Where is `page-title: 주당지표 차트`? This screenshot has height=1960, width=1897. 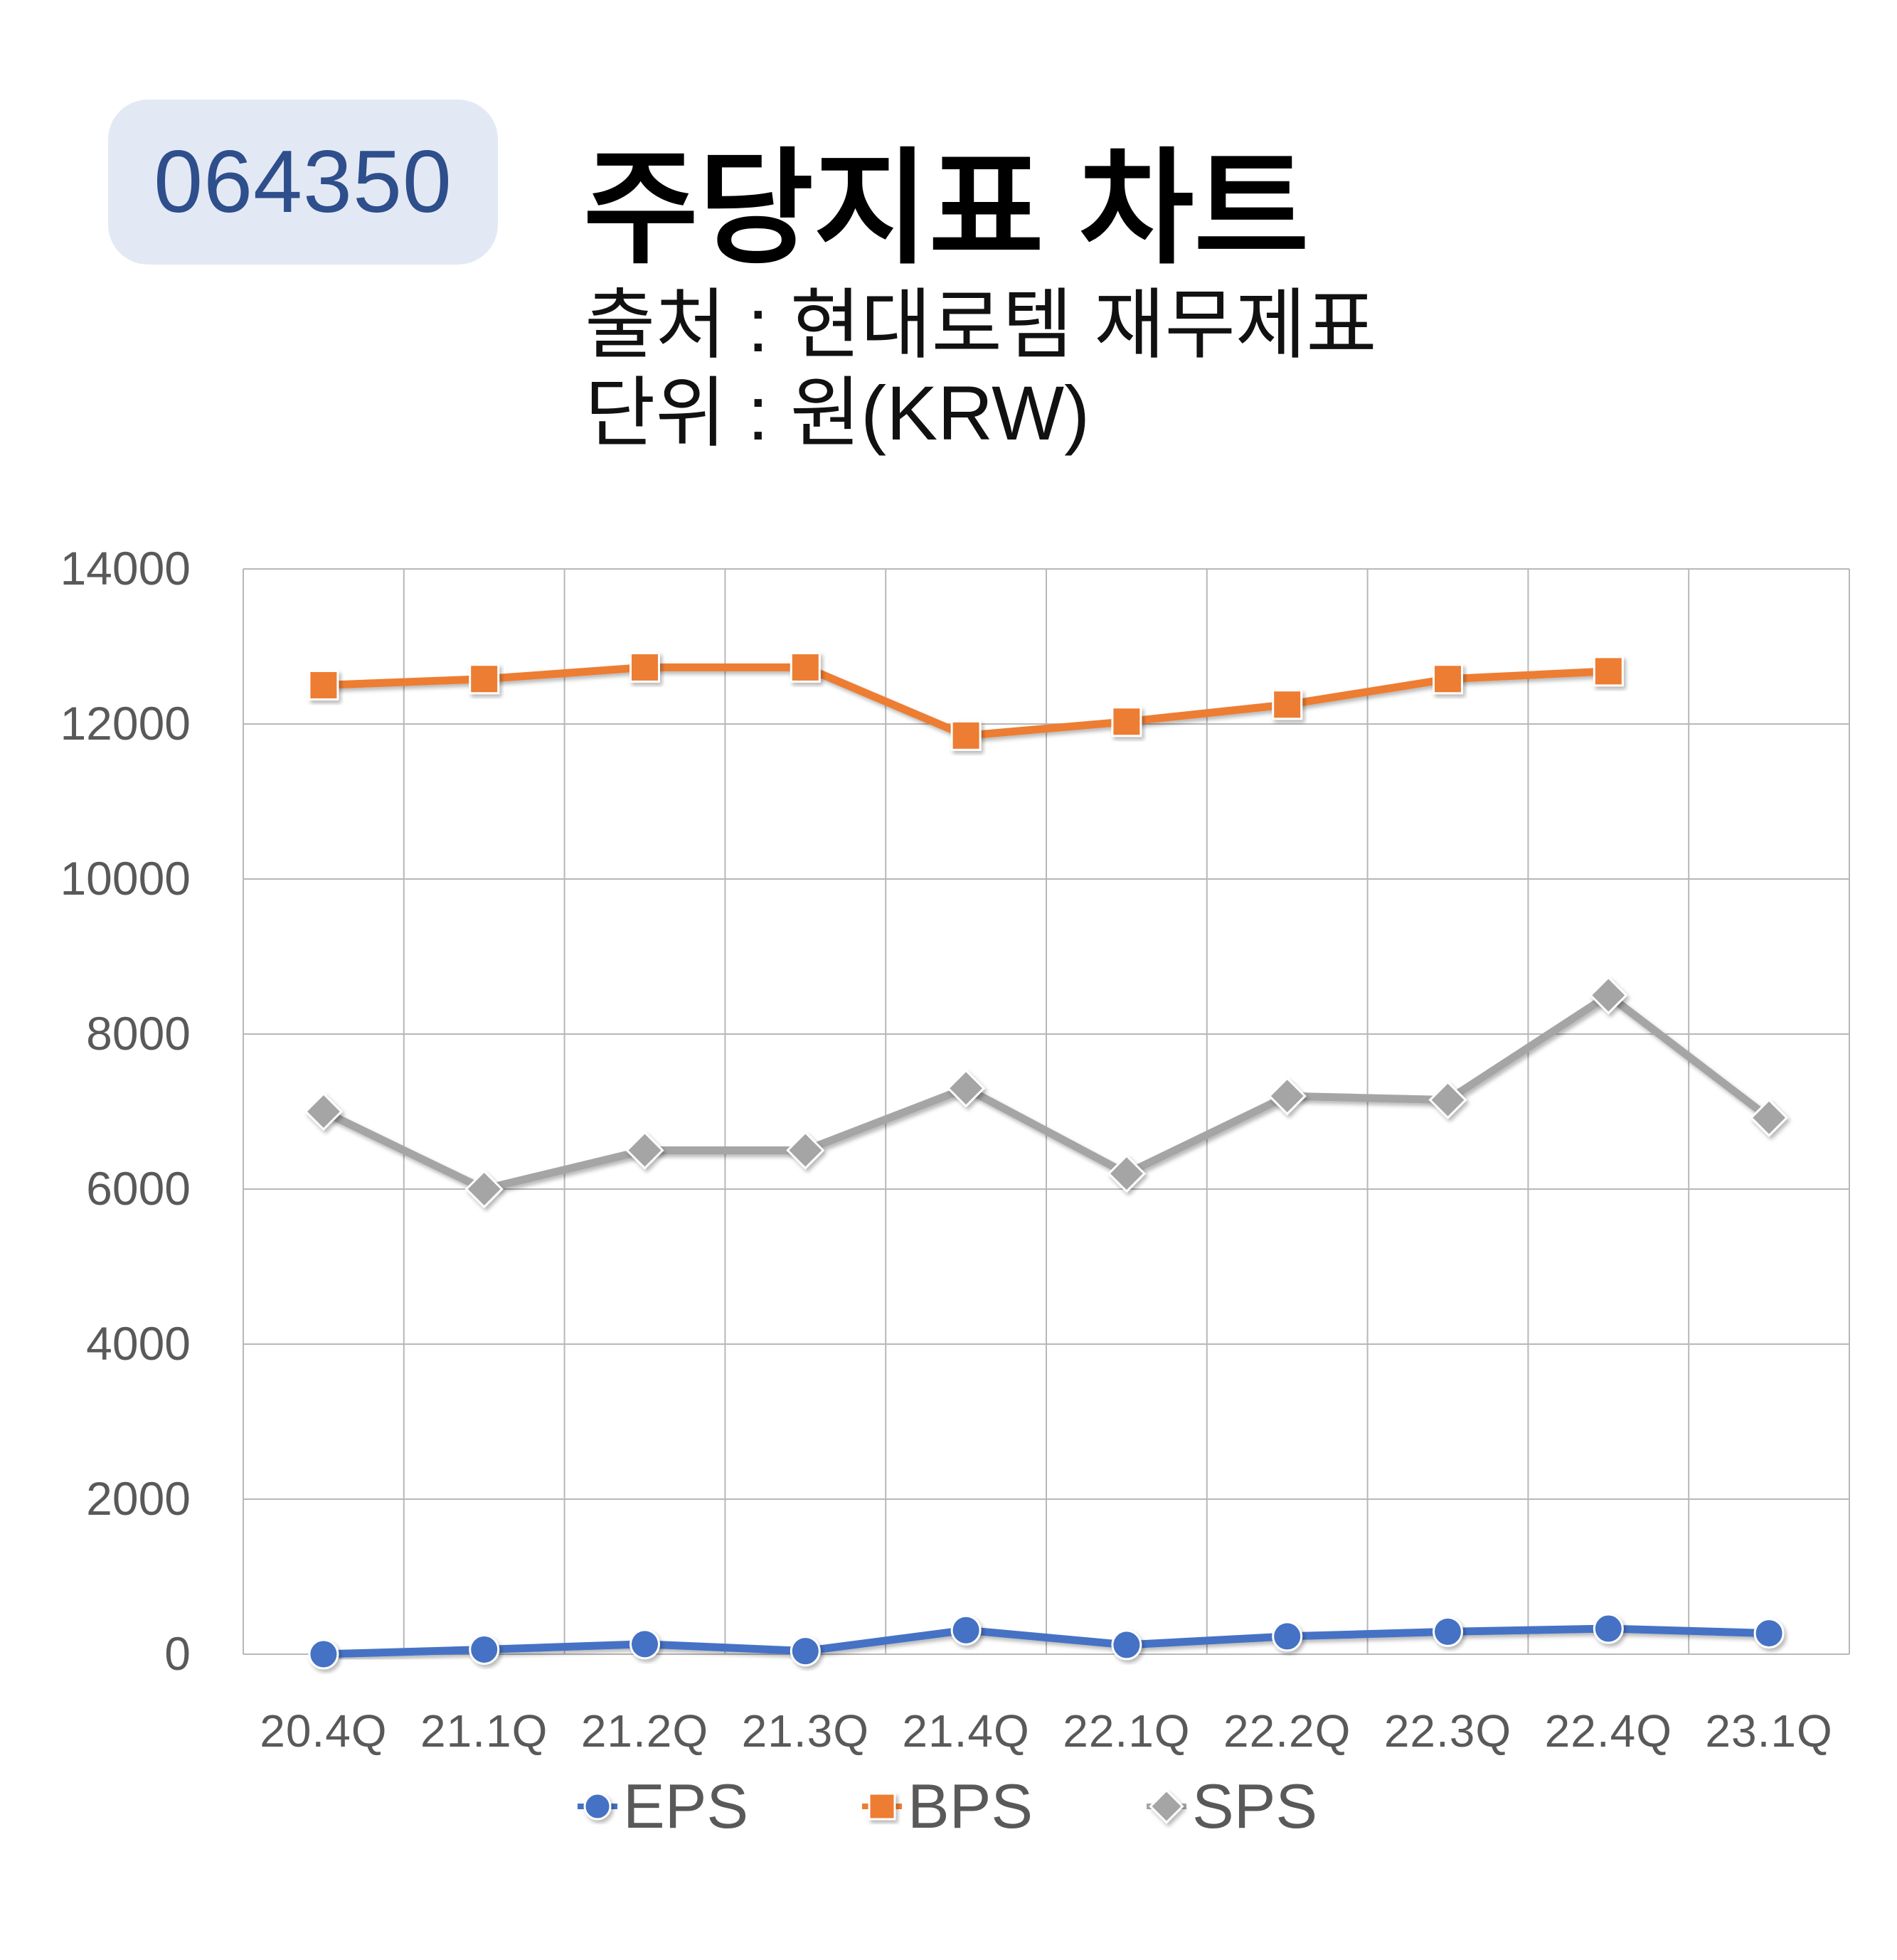
page-title: 주당지표 차트 is located at coordinates (946, 209).